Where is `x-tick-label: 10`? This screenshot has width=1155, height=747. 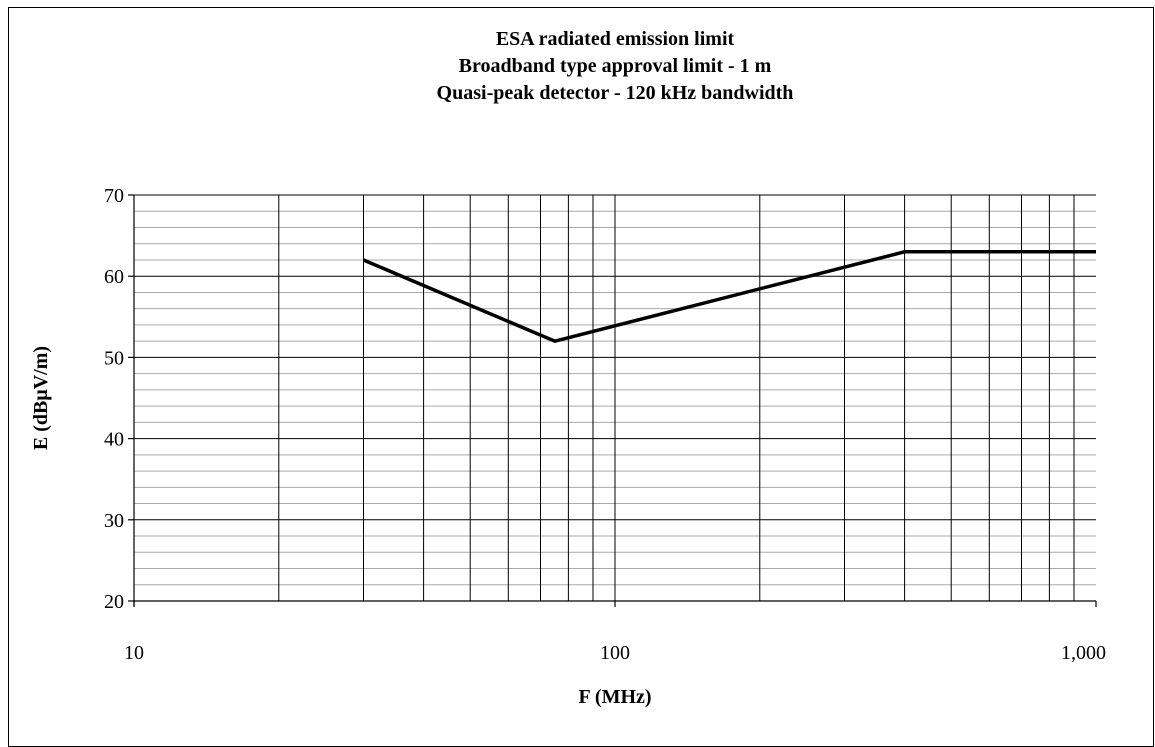
x-tick-label: 10 is located at coordinates (134, 653).